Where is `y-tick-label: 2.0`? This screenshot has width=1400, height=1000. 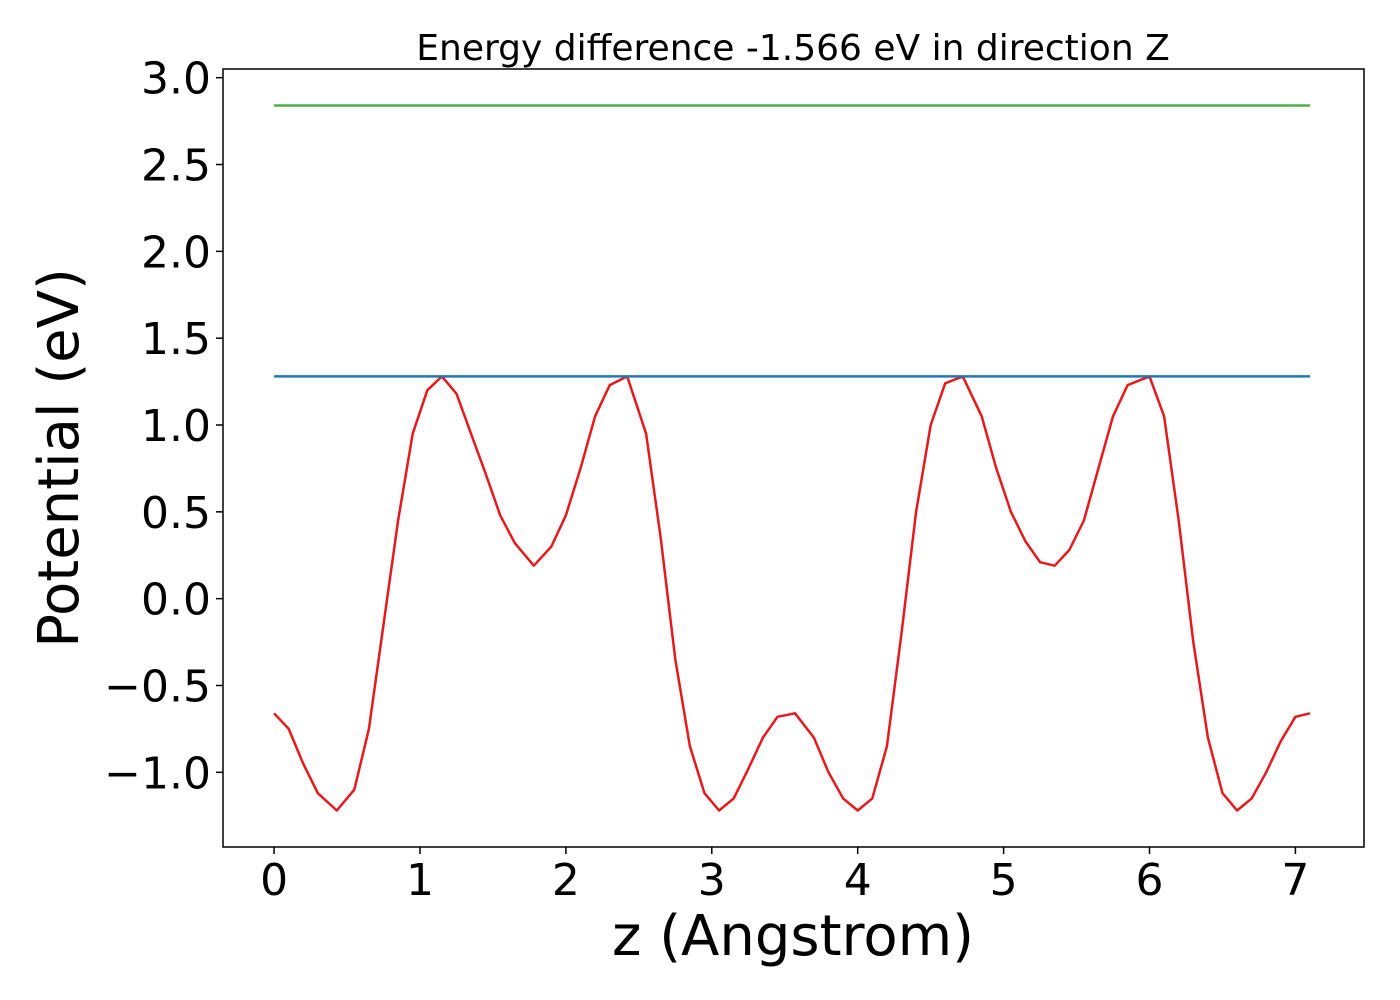
y-tick-label: 2.0 is located at coordinates (176, 252).